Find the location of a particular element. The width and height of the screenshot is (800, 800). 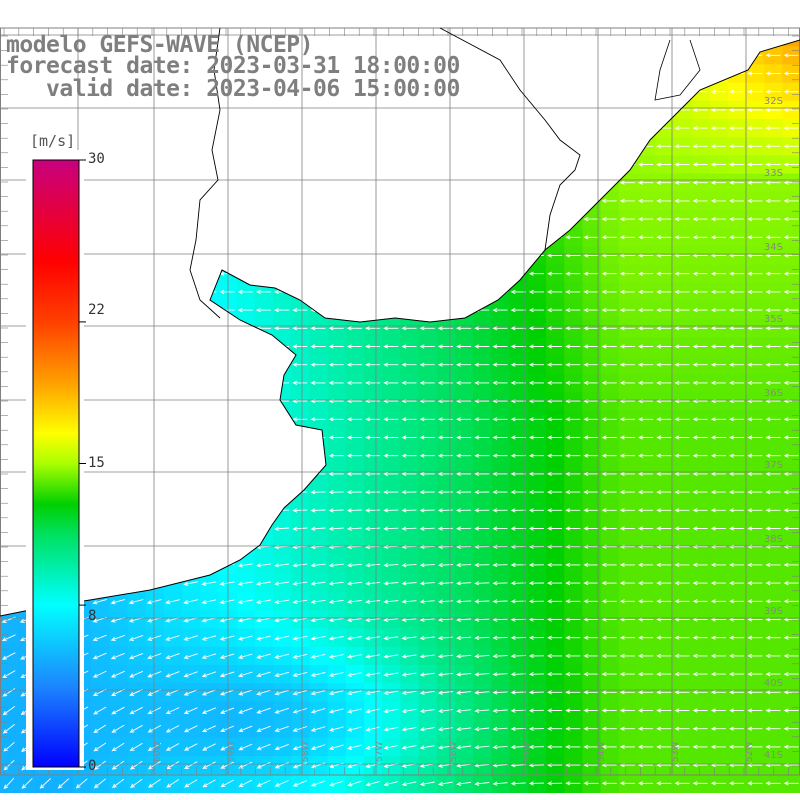

latitude-label: 38S is located at coordinates (773, 539).